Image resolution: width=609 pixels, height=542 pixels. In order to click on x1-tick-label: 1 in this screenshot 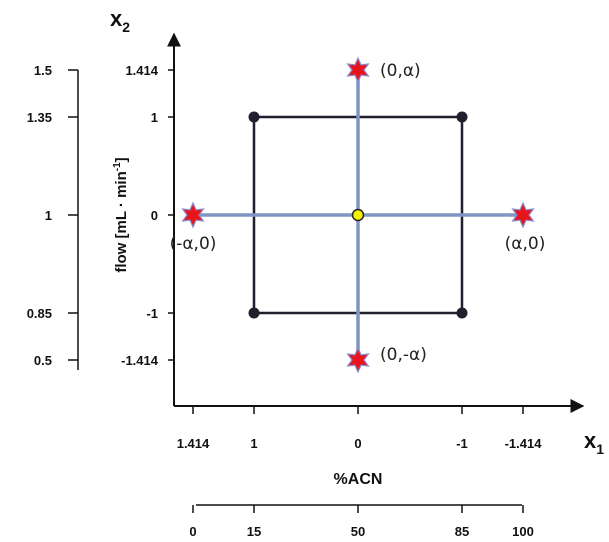, I will do `click(253, 443)`.